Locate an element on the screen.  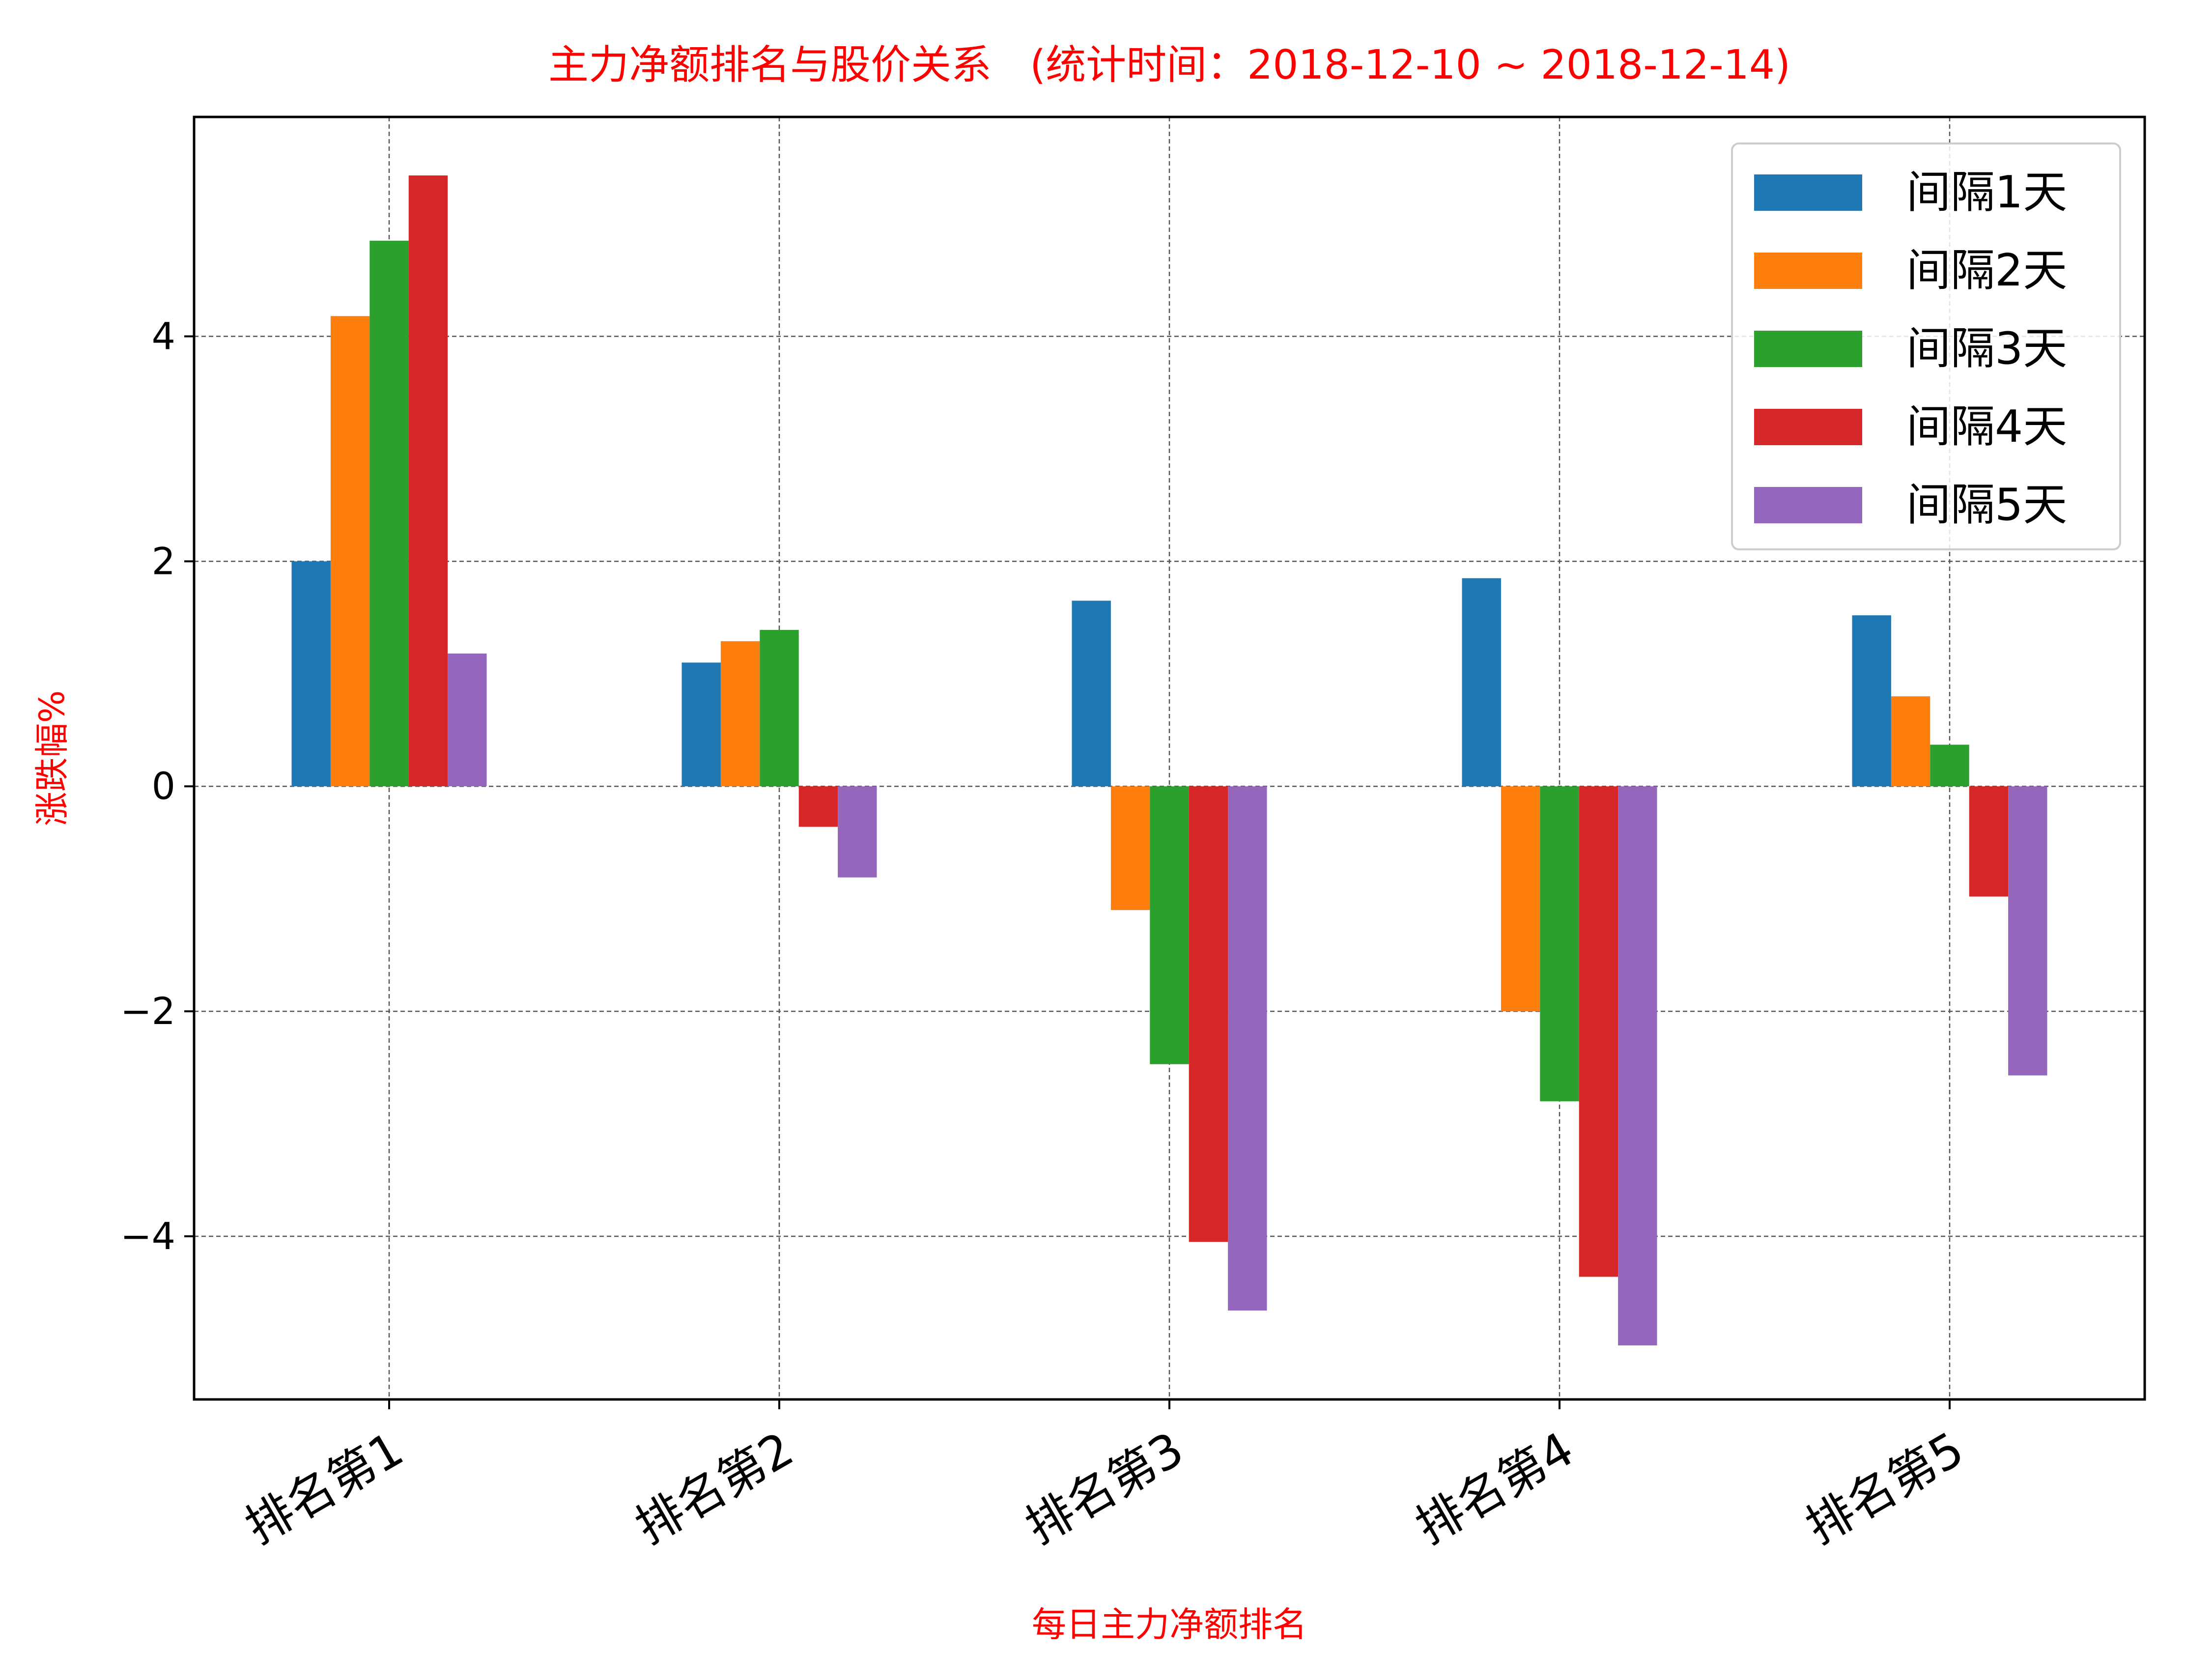
y-axis: −4 −2 0 2 4 is located at coordinates (157, 786).